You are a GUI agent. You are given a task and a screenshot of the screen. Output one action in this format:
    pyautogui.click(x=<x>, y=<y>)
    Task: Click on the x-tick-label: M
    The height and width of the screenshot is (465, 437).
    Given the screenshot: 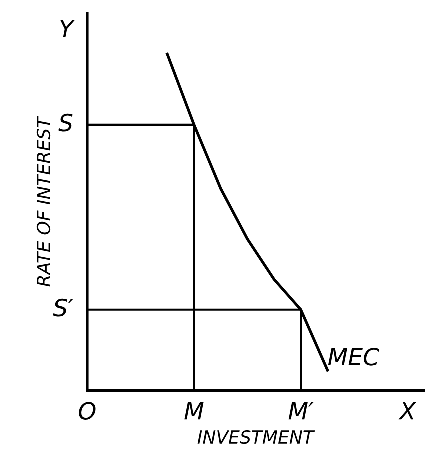 What is the action you would take?
    pyautogui.click(x=194, y=411)
    